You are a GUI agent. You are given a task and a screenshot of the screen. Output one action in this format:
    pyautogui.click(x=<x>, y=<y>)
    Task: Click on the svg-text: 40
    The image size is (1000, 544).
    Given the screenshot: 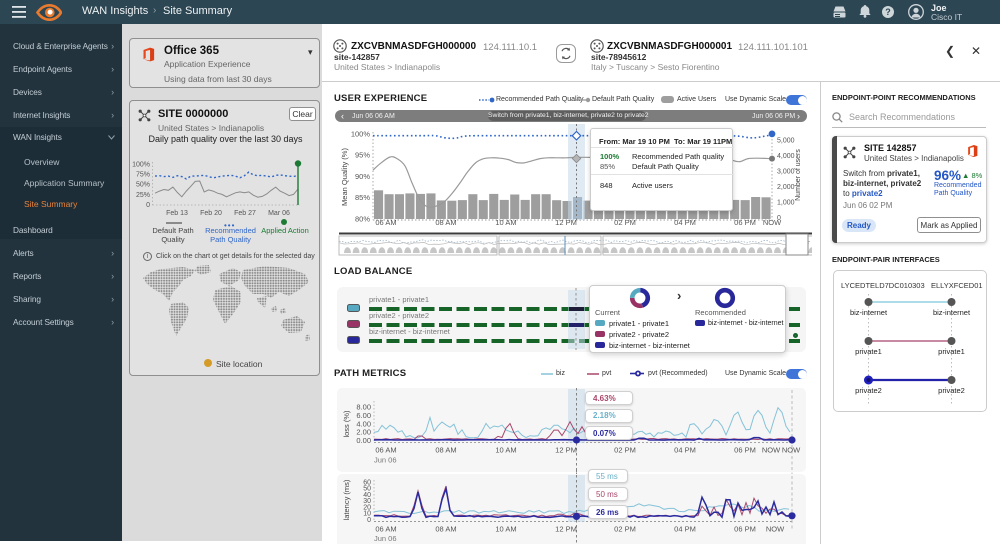 What is the action you would take?
    pyautogui.click(x=367, y=495)
    